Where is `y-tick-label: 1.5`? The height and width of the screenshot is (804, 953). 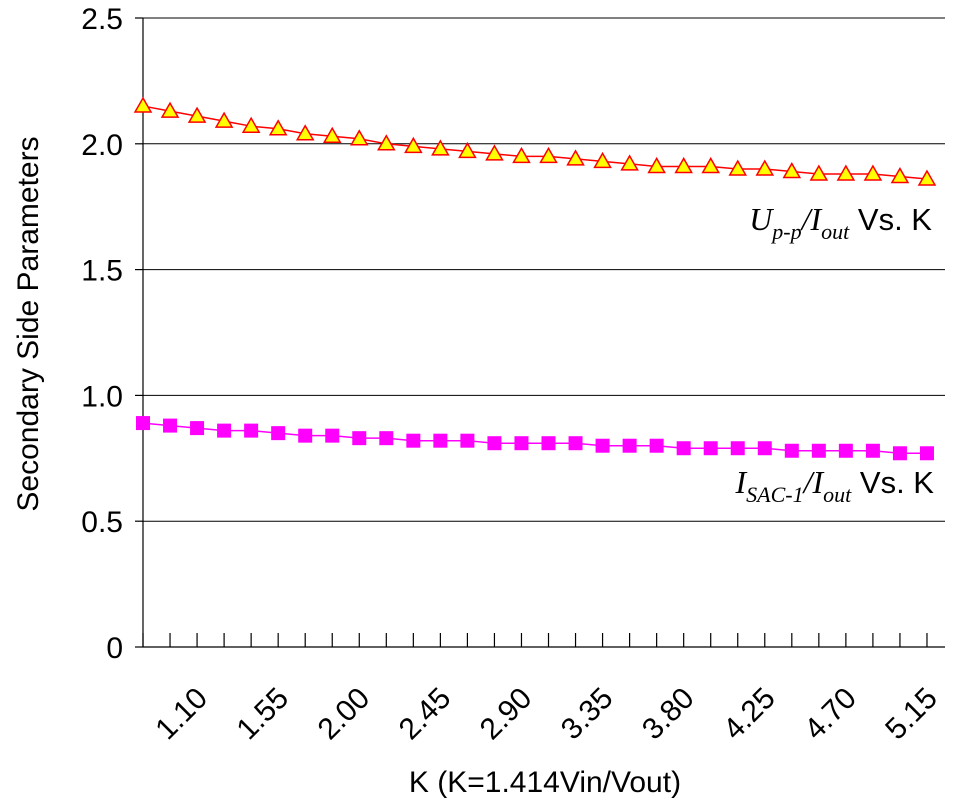
y-tick-label: 1.5 is located at coordinates (102, 271).